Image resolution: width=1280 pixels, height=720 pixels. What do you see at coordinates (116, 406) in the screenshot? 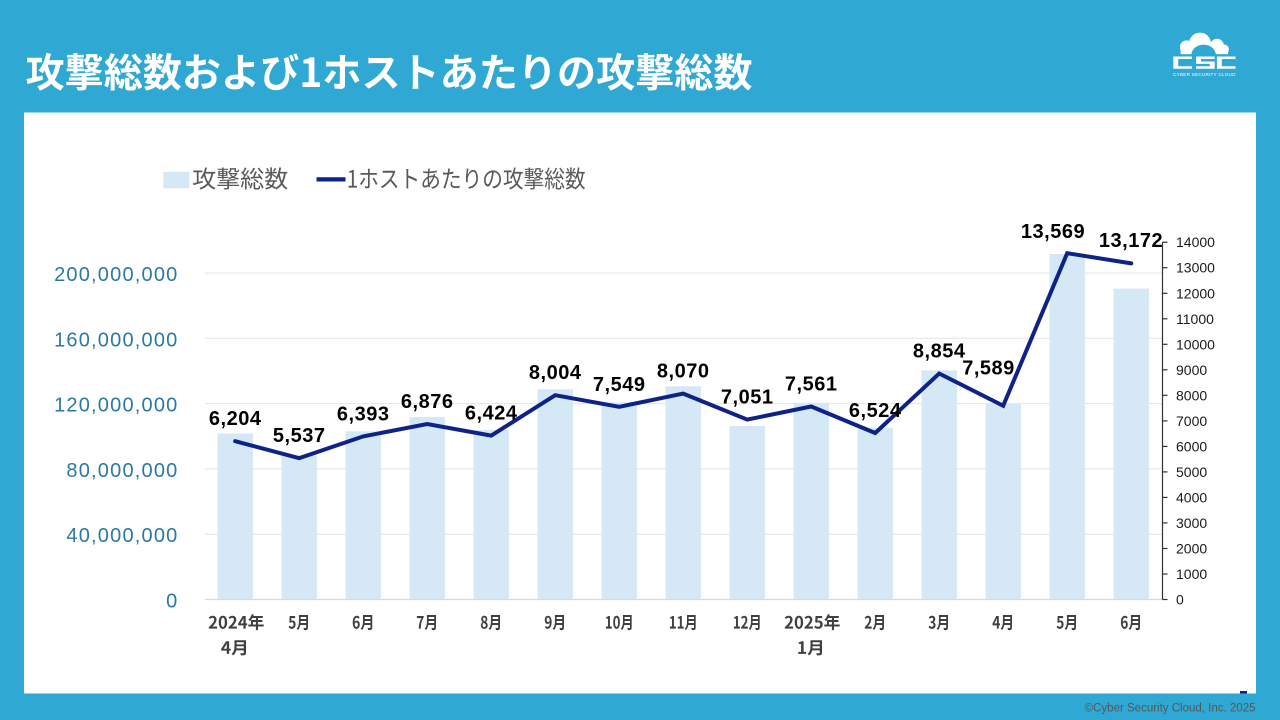
I see `svg-text: 120,000,000` at bounding box center [116, 406].